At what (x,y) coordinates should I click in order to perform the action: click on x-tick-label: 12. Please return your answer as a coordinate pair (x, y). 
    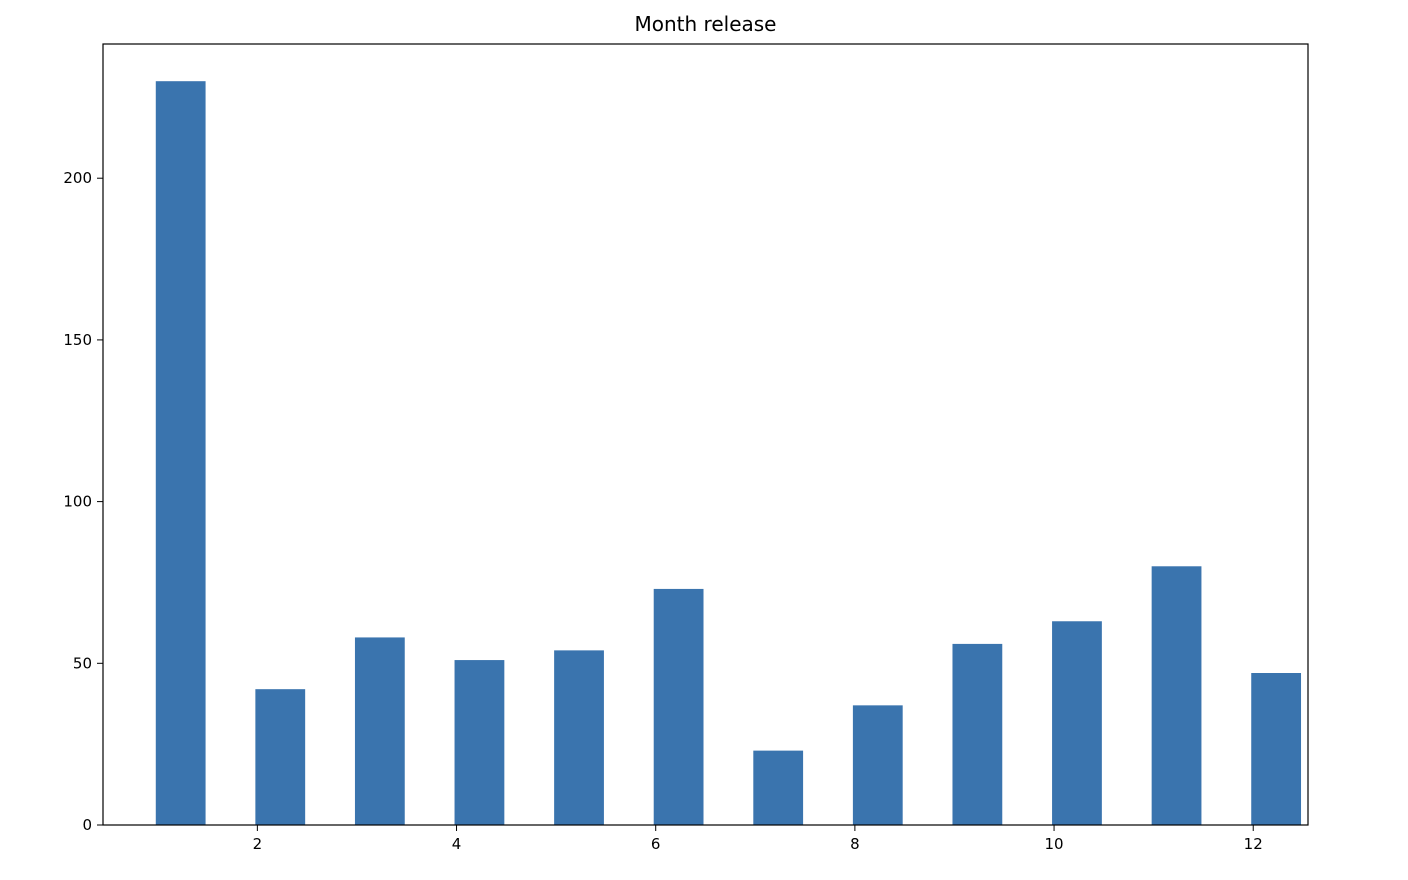
    Looking at the image, I should click on (1253, 844).